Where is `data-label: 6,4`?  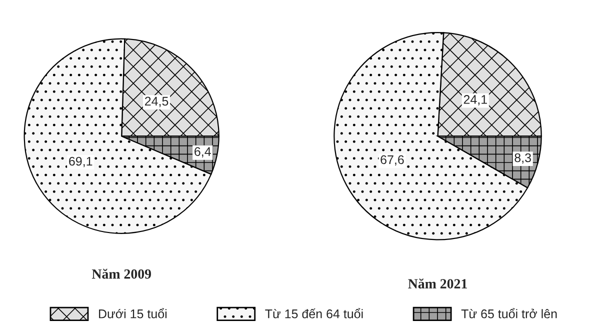 data-label: 6,4 is located at coordinates (202, 152).